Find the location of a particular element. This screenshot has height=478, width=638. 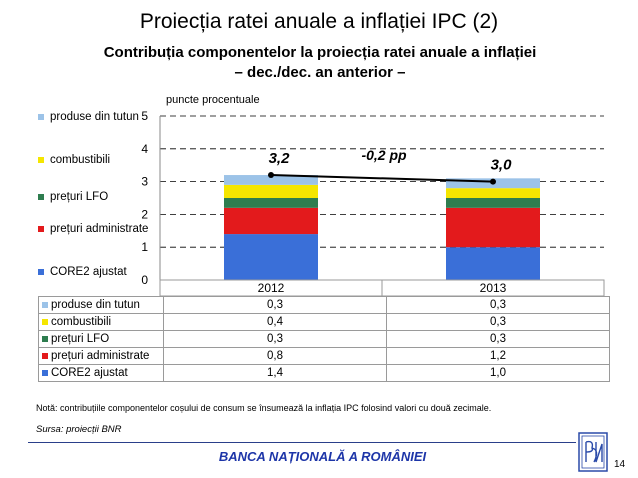

y-tick-label: 5 is located at coordinates (144, 116).